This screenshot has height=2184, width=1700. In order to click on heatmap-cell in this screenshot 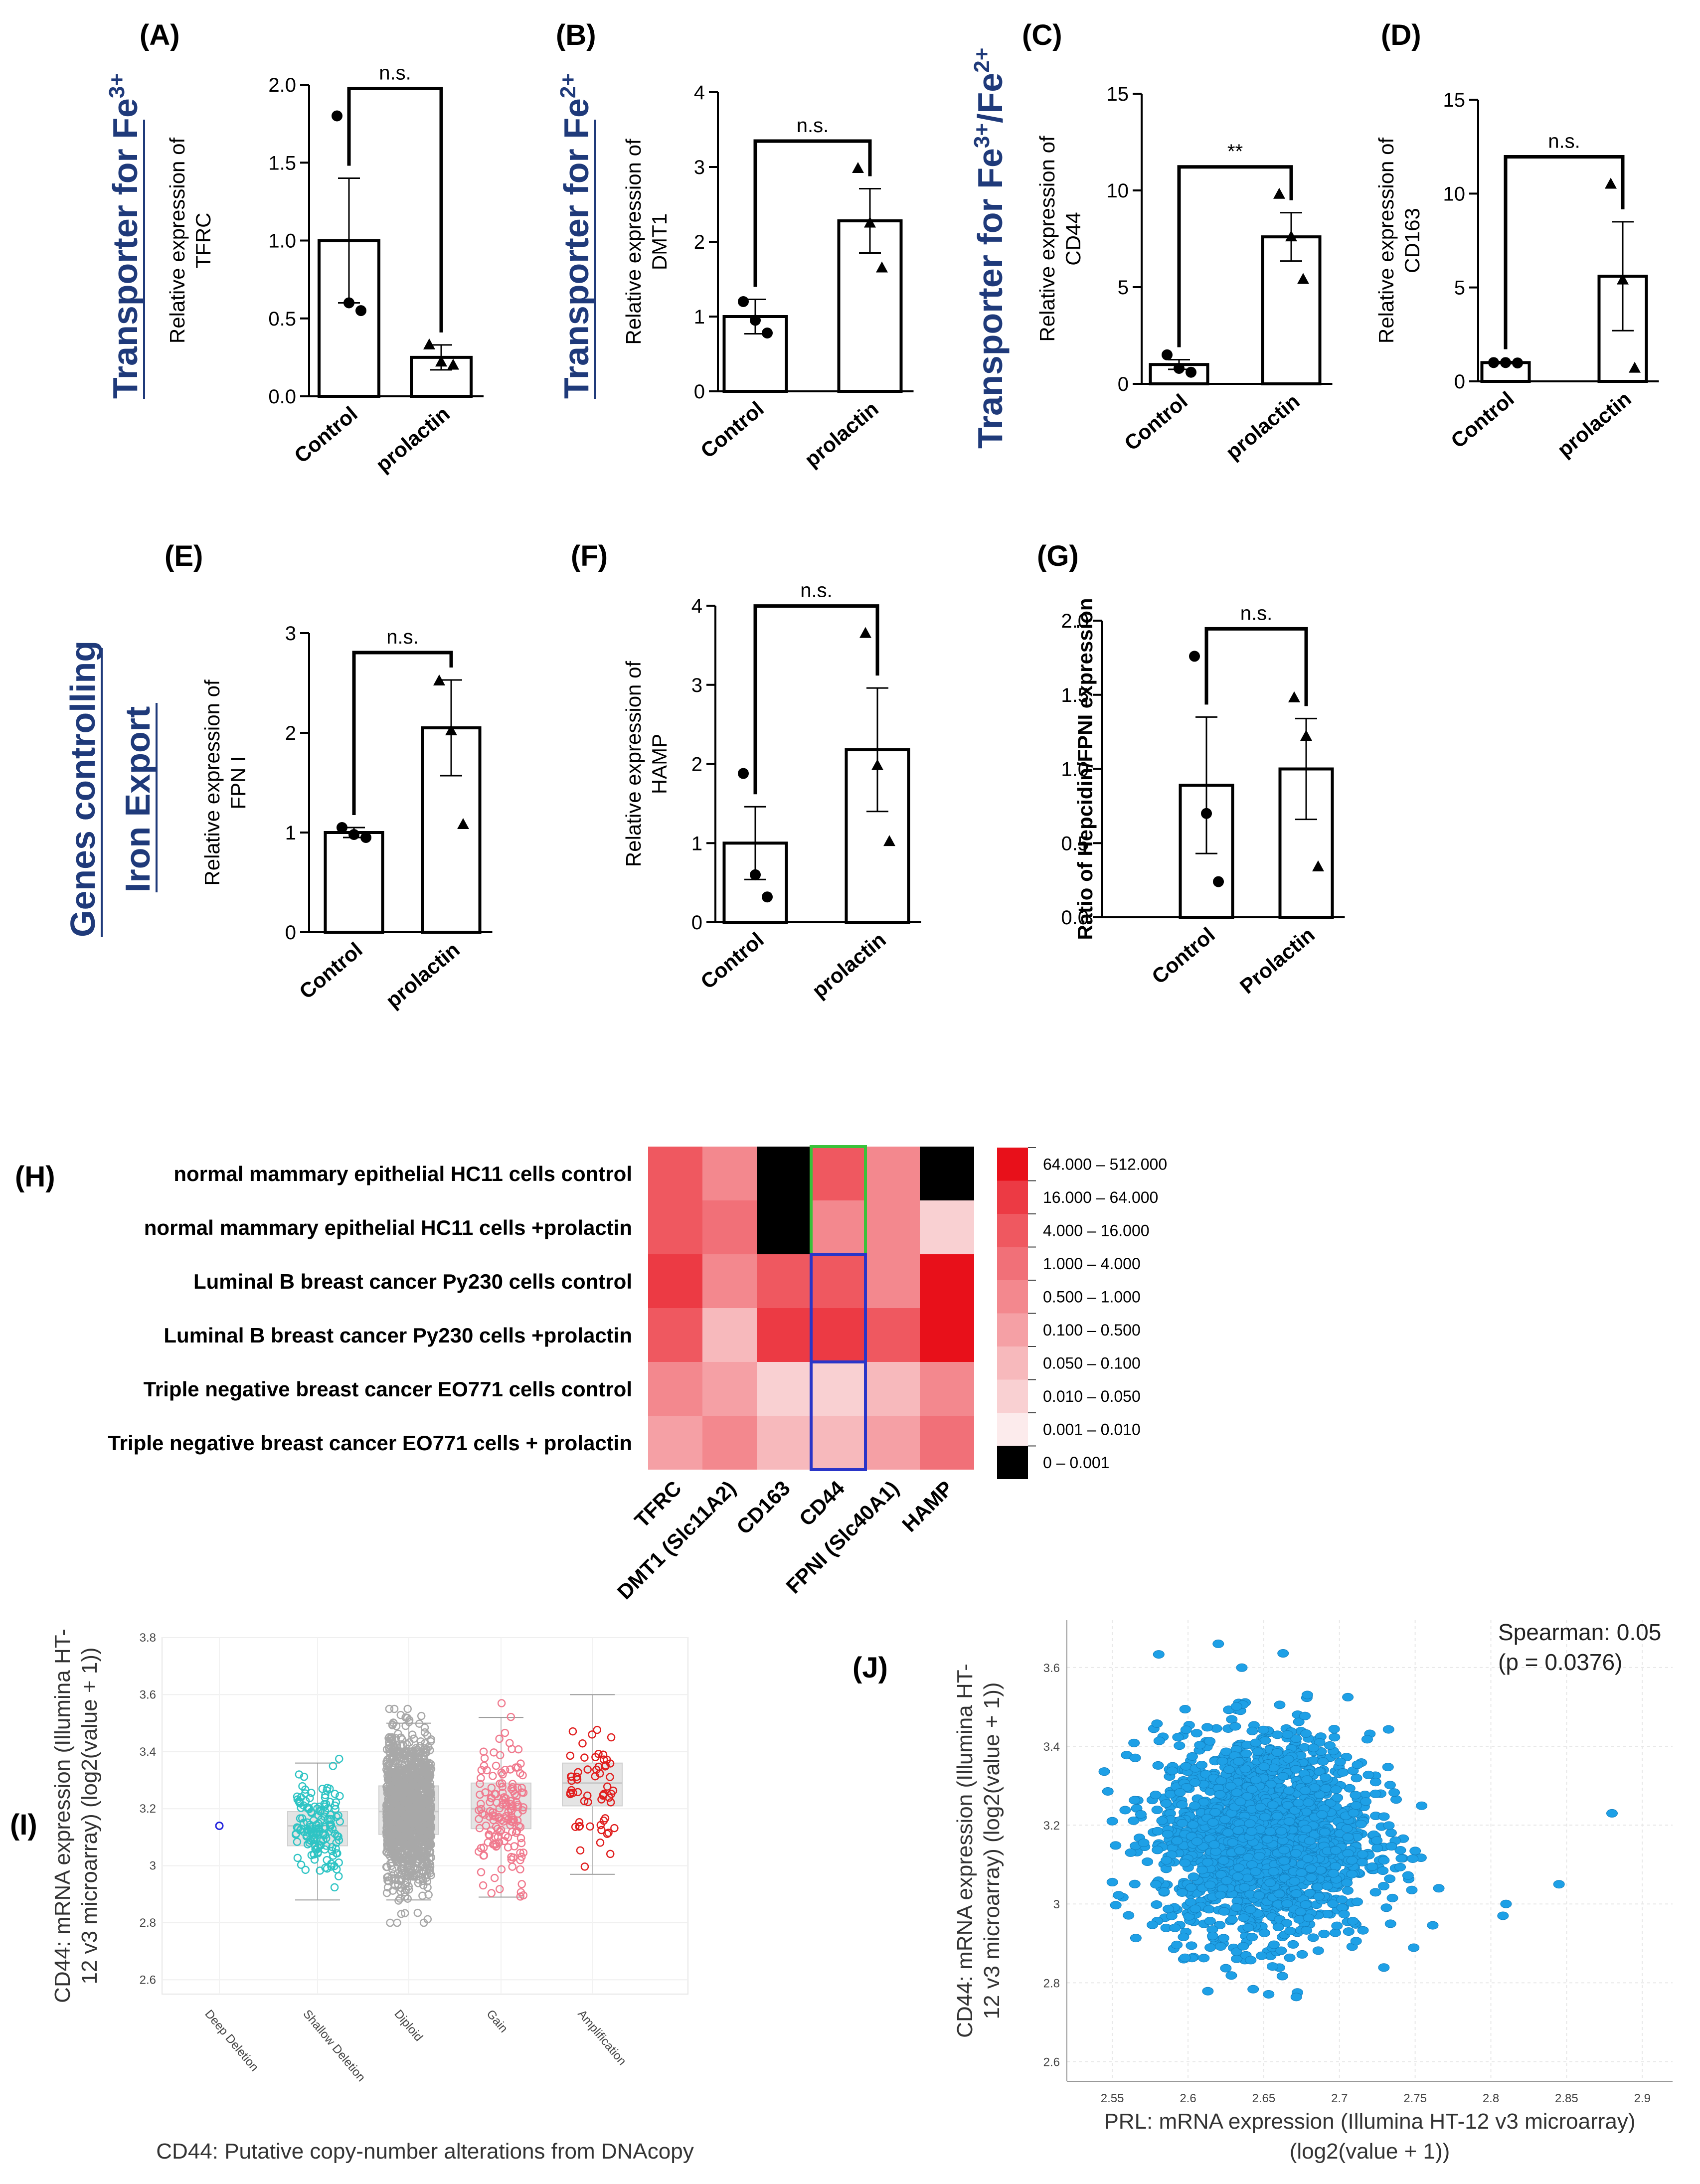, I will do `click(838, 1335)`.